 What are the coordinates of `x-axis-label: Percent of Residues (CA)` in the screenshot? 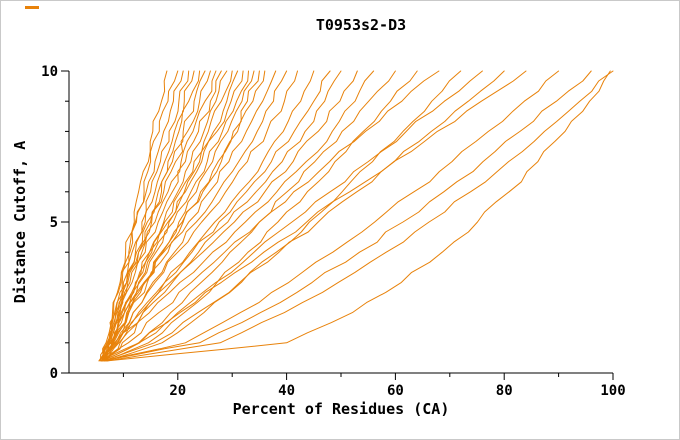 It's located at (341, 409).